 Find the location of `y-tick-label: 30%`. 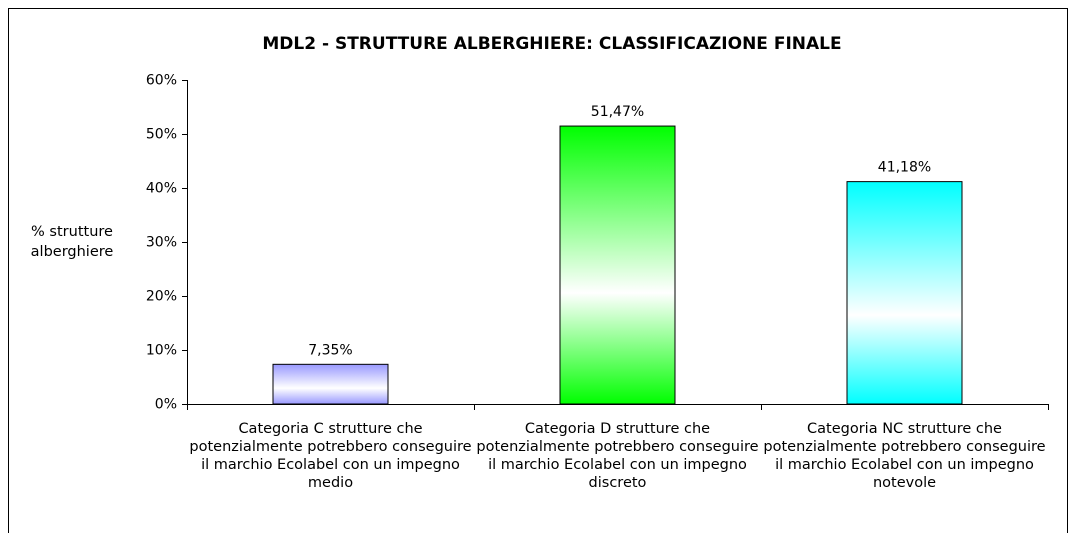

y-tick-label: 30% is located at coordinates (161, 243).